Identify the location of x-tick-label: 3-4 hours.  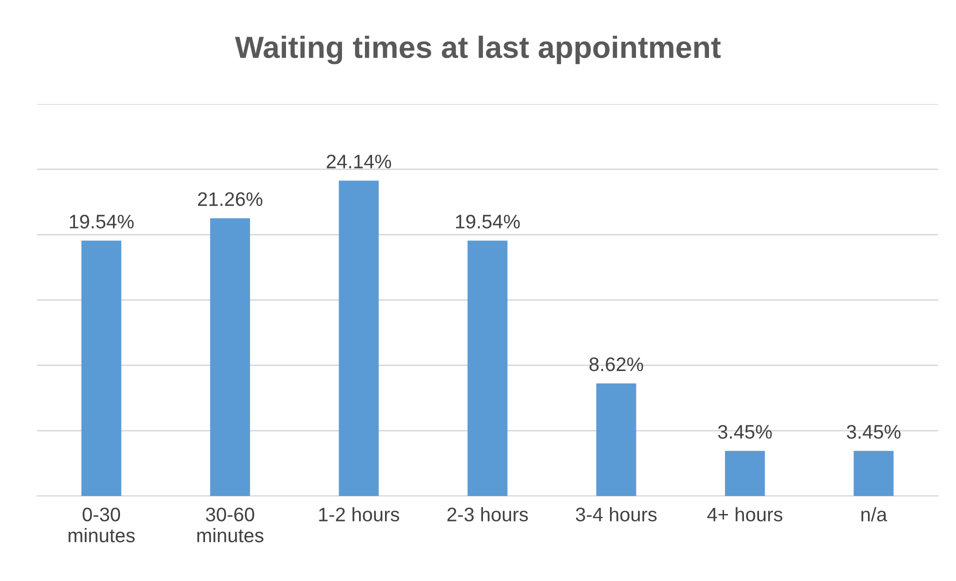
(616, 514).